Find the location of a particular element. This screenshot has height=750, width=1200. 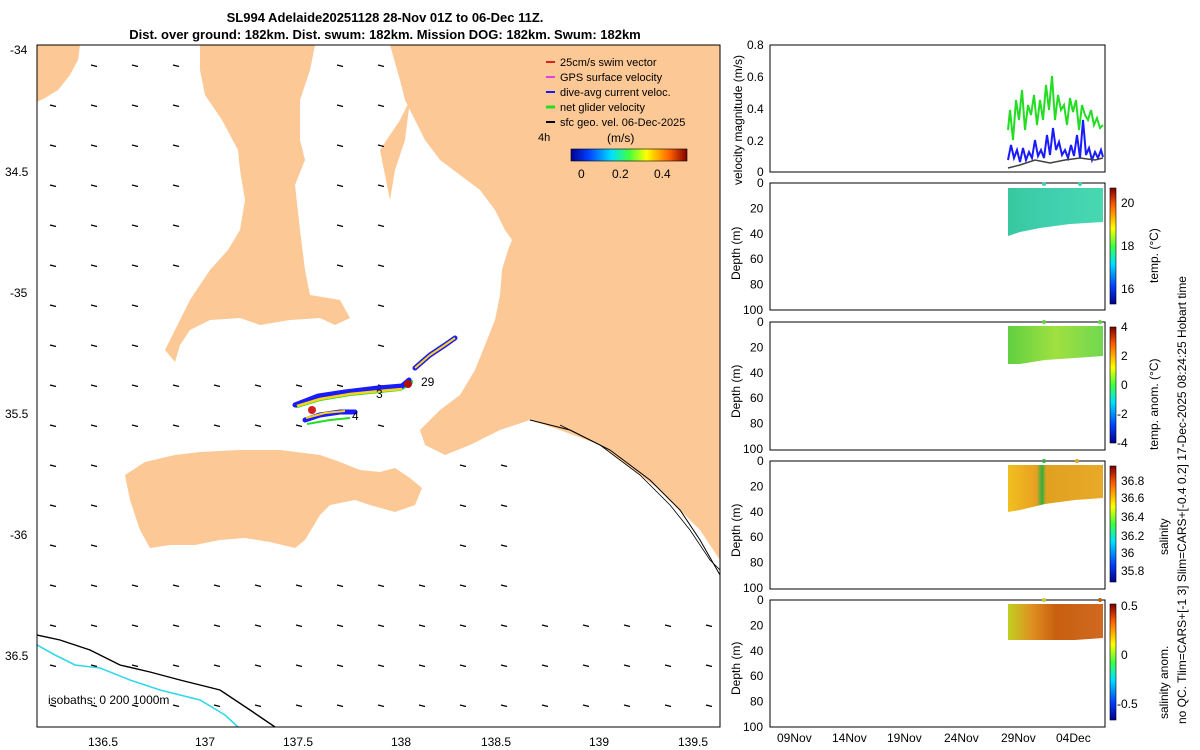

sal-cbar-tick: 36.8 is located at coordinates (1133, 481).